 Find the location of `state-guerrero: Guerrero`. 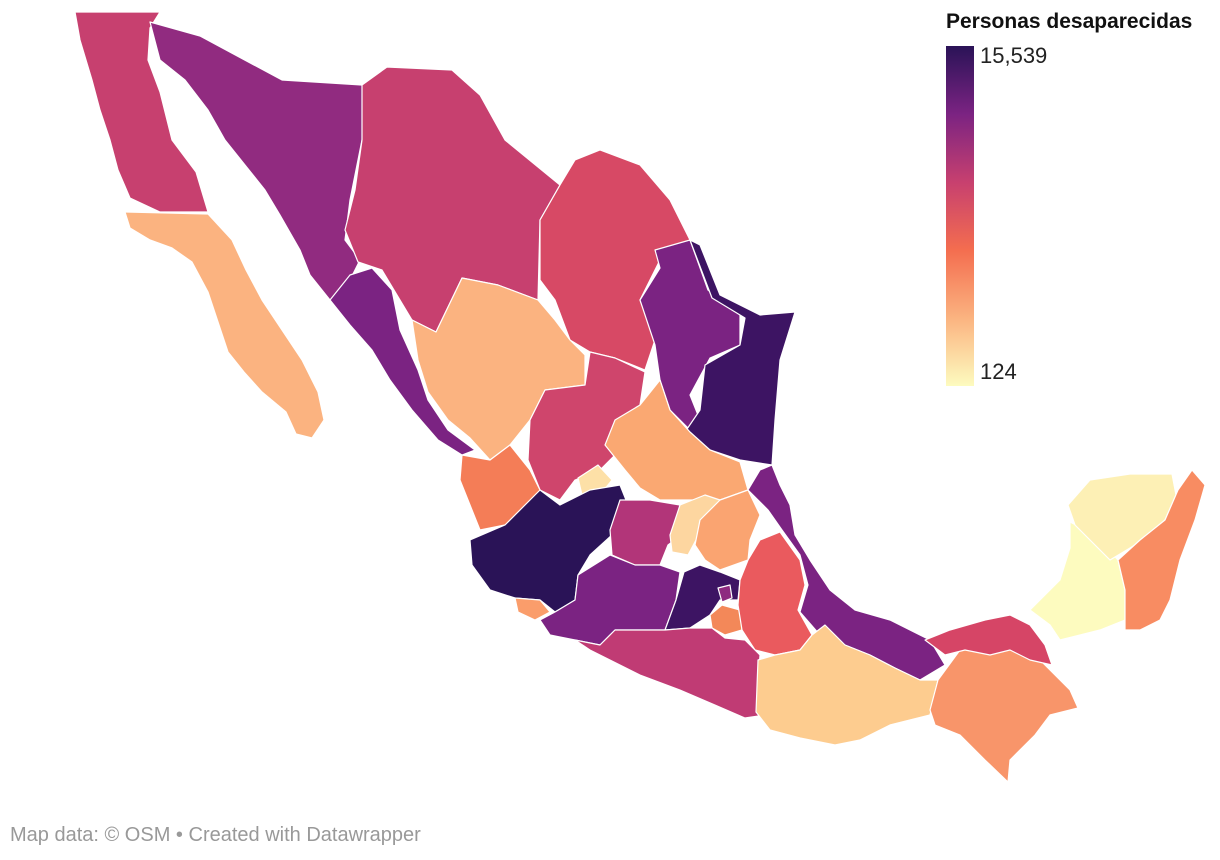

state-guerrero: Guerrero is located at coordinates (670, 673).